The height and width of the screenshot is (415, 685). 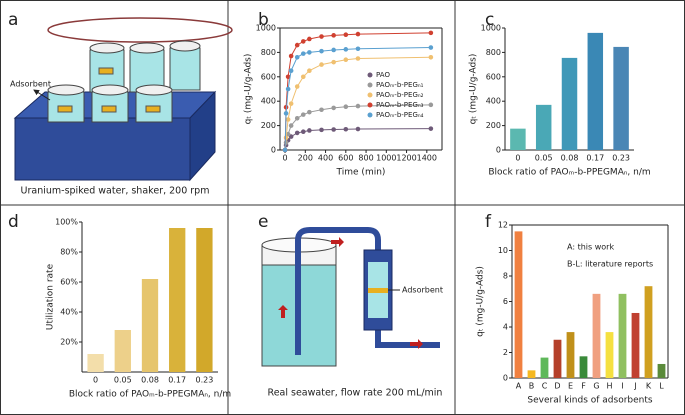 I want to click on legend-entry: PAOₘ-b-PEGₙ₁, so click(x=400, y=85).